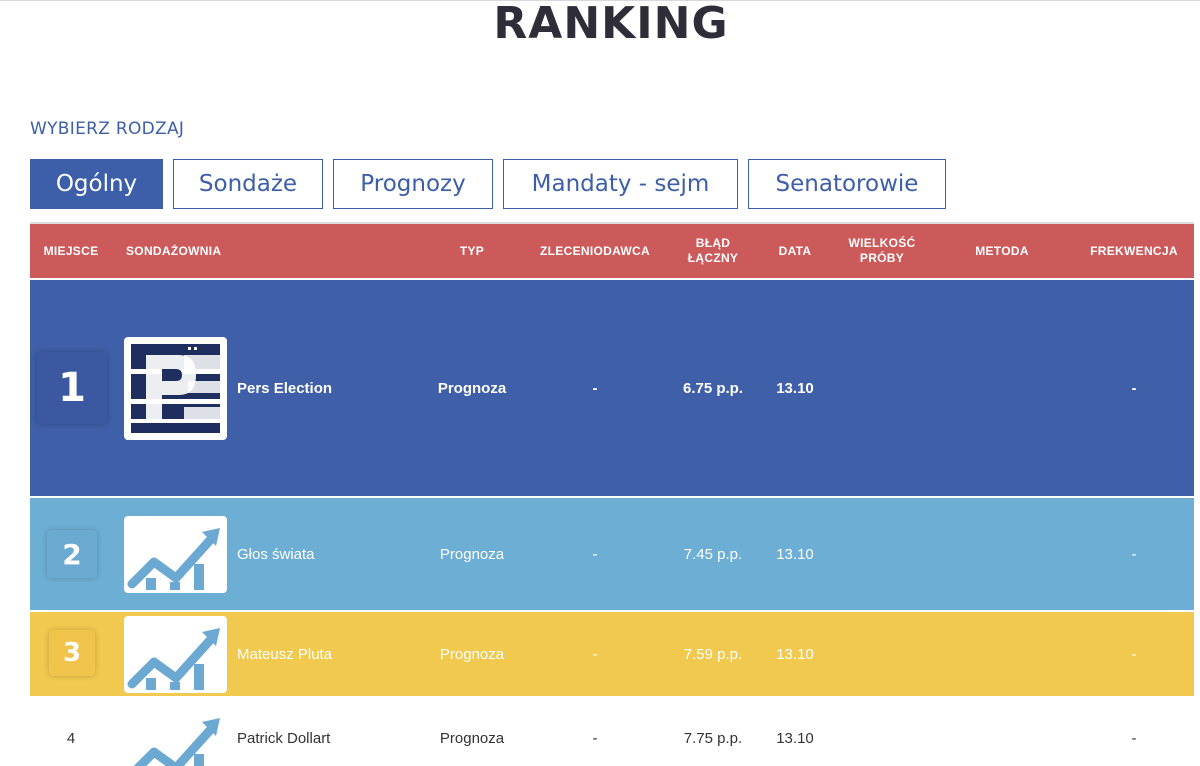  What do you see at coordinates (71, 250) in the screenshot?
I see `header-miejsce: MIEJSCE` at bounding box center [71, 250].